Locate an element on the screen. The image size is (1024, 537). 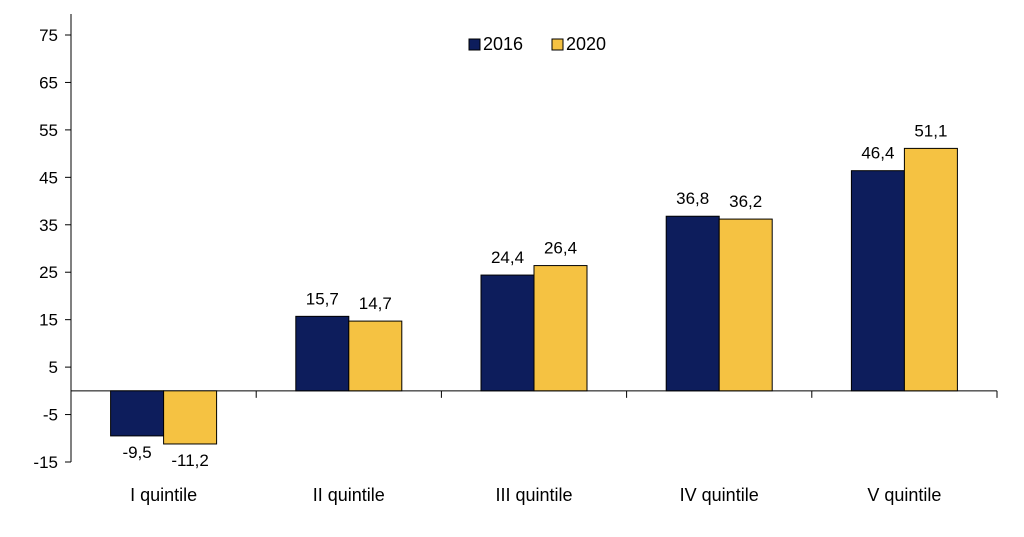
data-label-2020-2: 14,7 is located at coordinates (375, 303).